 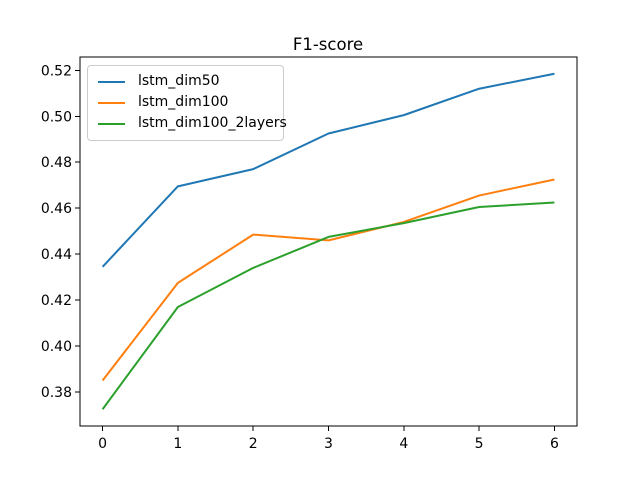 What do you see at coordinates (177, 444) in the screenshot?
I see `x-tick-label: 1` at bounding box center [177, 444].